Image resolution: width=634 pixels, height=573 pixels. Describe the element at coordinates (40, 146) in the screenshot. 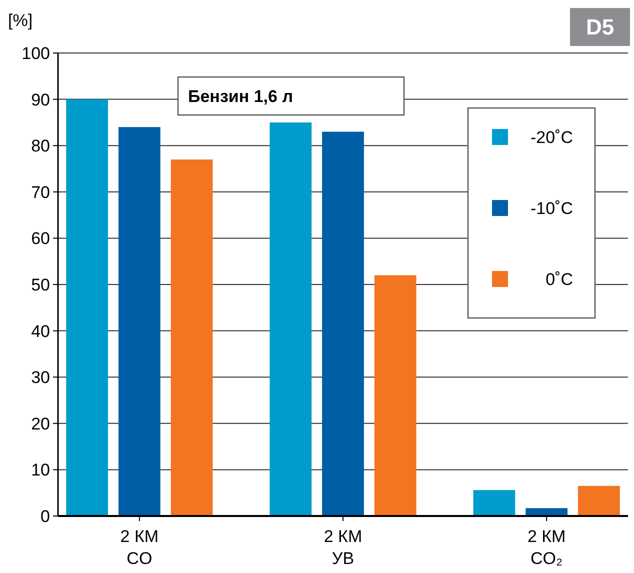

I see `y-tick-label: 80` at that location.